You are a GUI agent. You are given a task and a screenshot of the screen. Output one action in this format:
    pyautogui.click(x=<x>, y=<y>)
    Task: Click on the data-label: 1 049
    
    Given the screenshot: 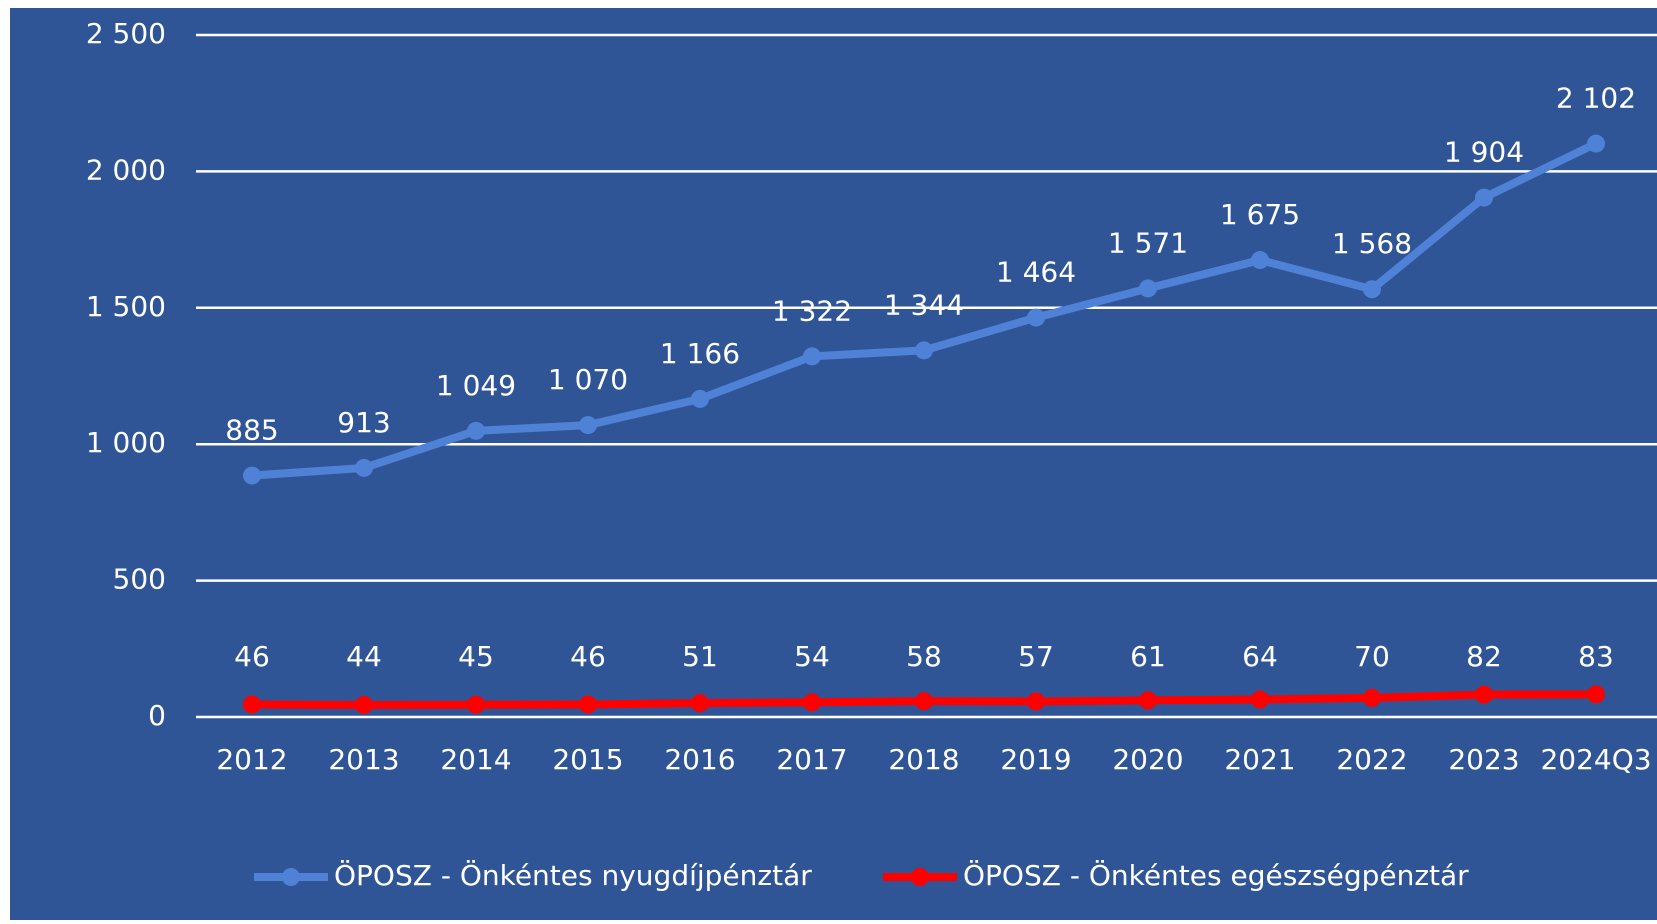 What is the action you would take?
    pyautogui.click(x=476, y=385)
    